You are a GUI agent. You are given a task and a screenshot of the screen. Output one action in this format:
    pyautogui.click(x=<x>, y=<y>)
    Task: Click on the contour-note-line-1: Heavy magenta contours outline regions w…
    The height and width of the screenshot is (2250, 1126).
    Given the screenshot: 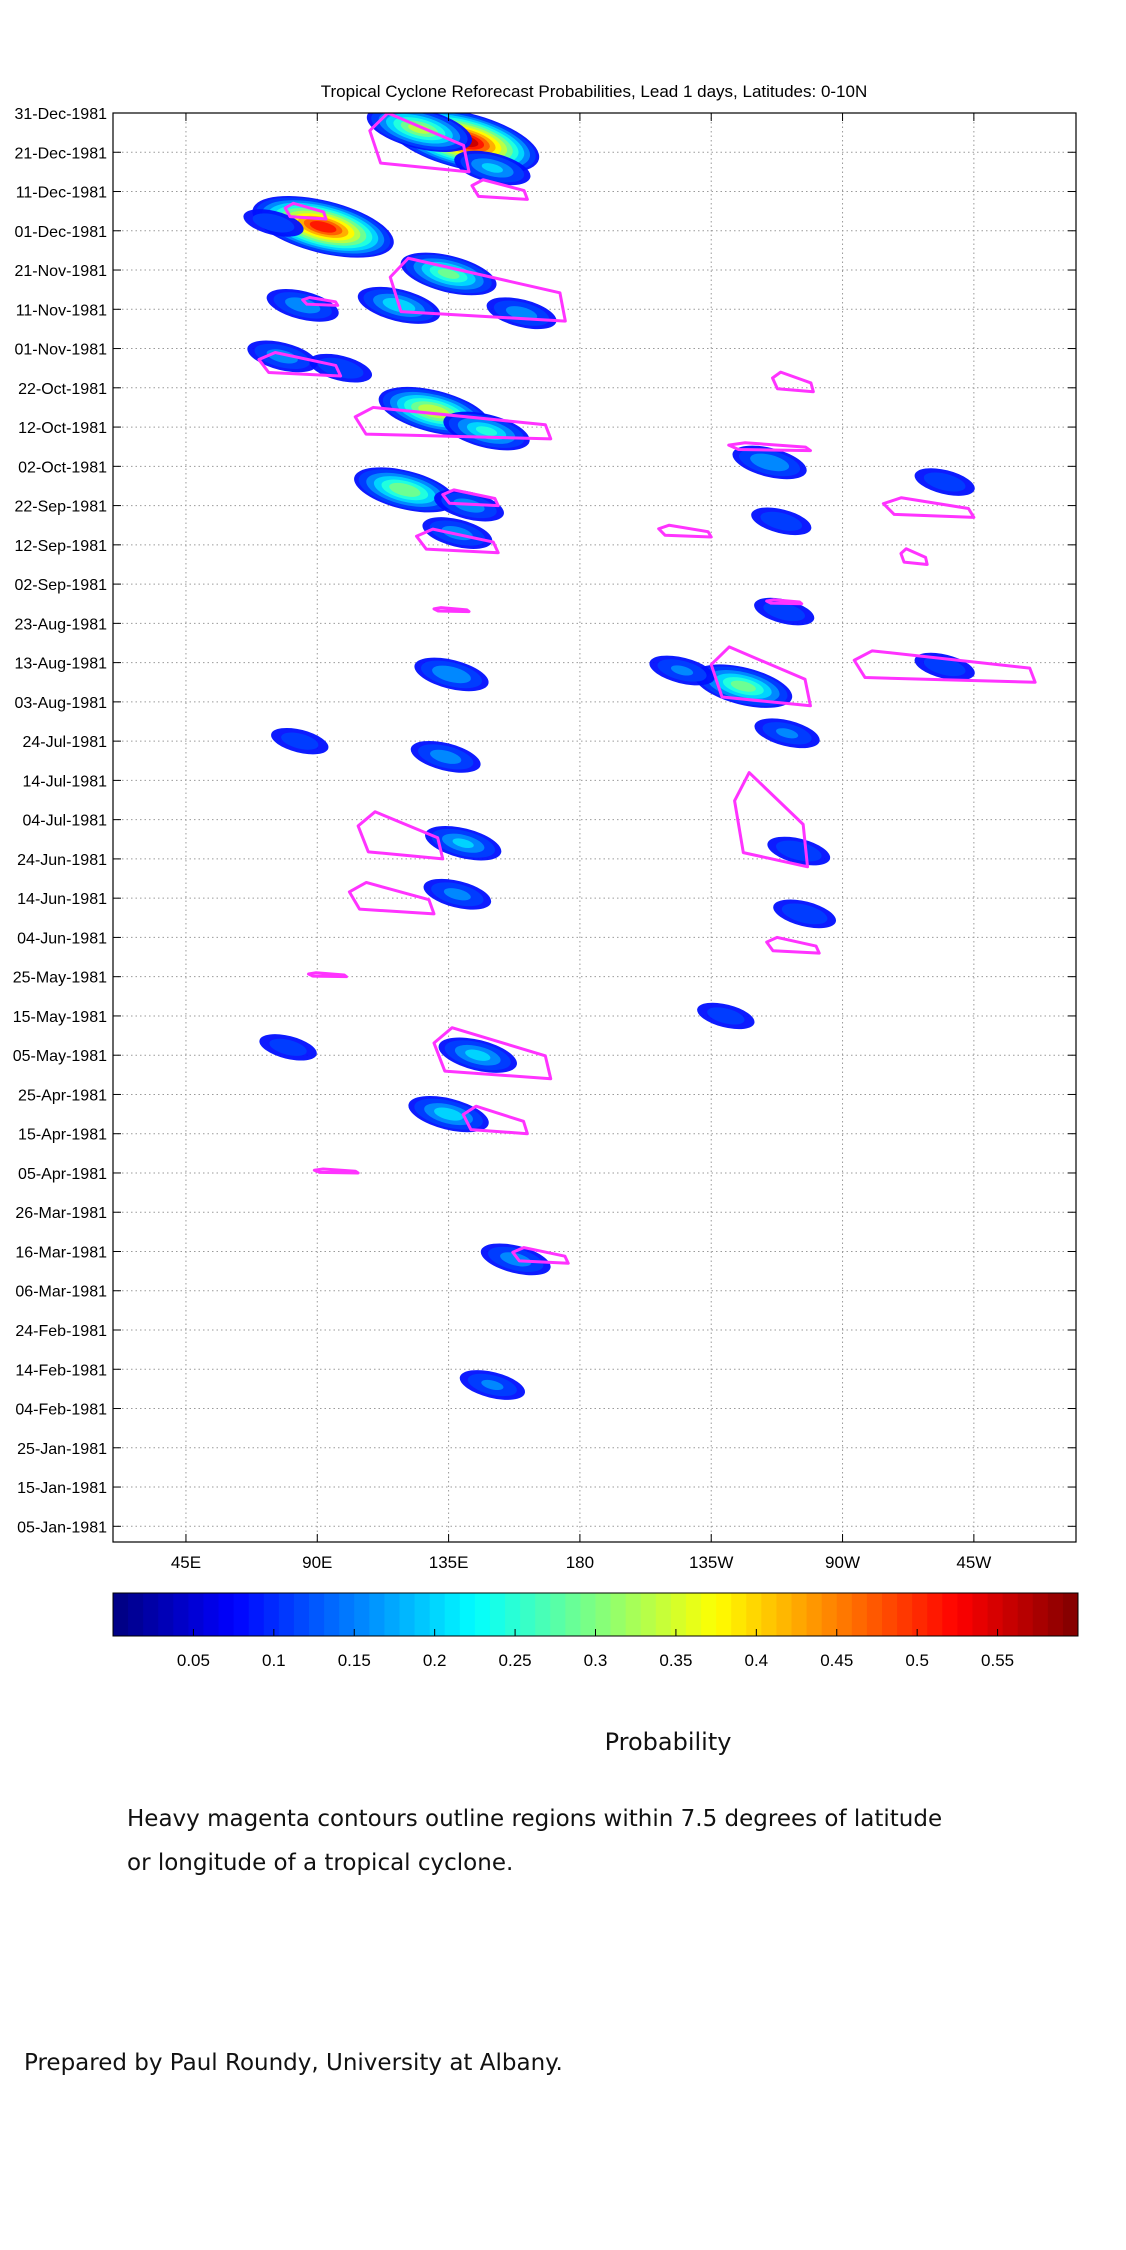 What is the action you would take?
    pyautogui.click(x=535, y=1819)
    